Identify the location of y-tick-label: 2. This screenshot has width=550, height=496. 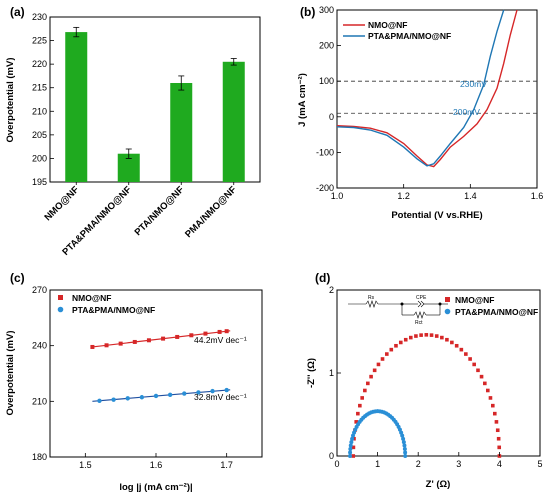
(331, 290).